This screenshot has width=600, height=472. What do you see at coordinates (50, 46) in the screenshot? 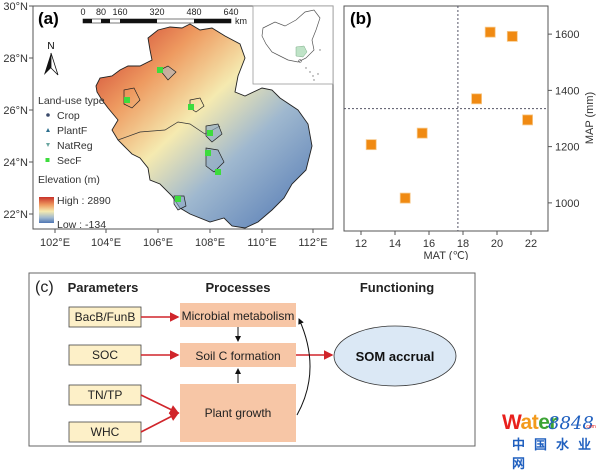
I see `svg-text: N` at bounding box center [50, 46].